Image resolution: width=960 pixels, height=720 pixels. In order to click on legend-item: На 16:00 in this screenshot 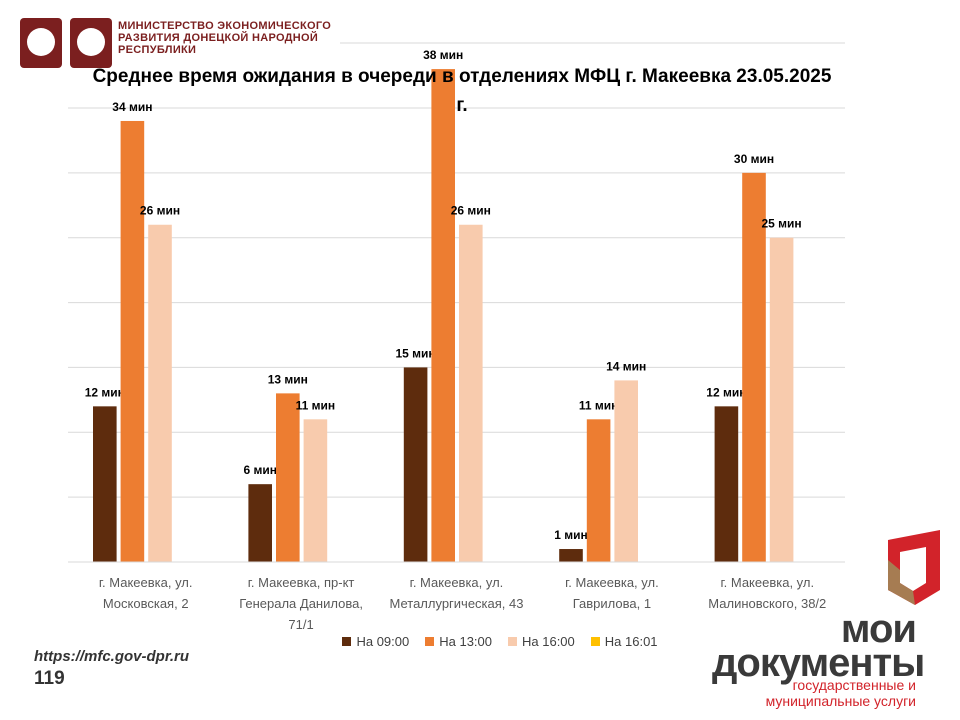, I will do `click(541, 641)`.